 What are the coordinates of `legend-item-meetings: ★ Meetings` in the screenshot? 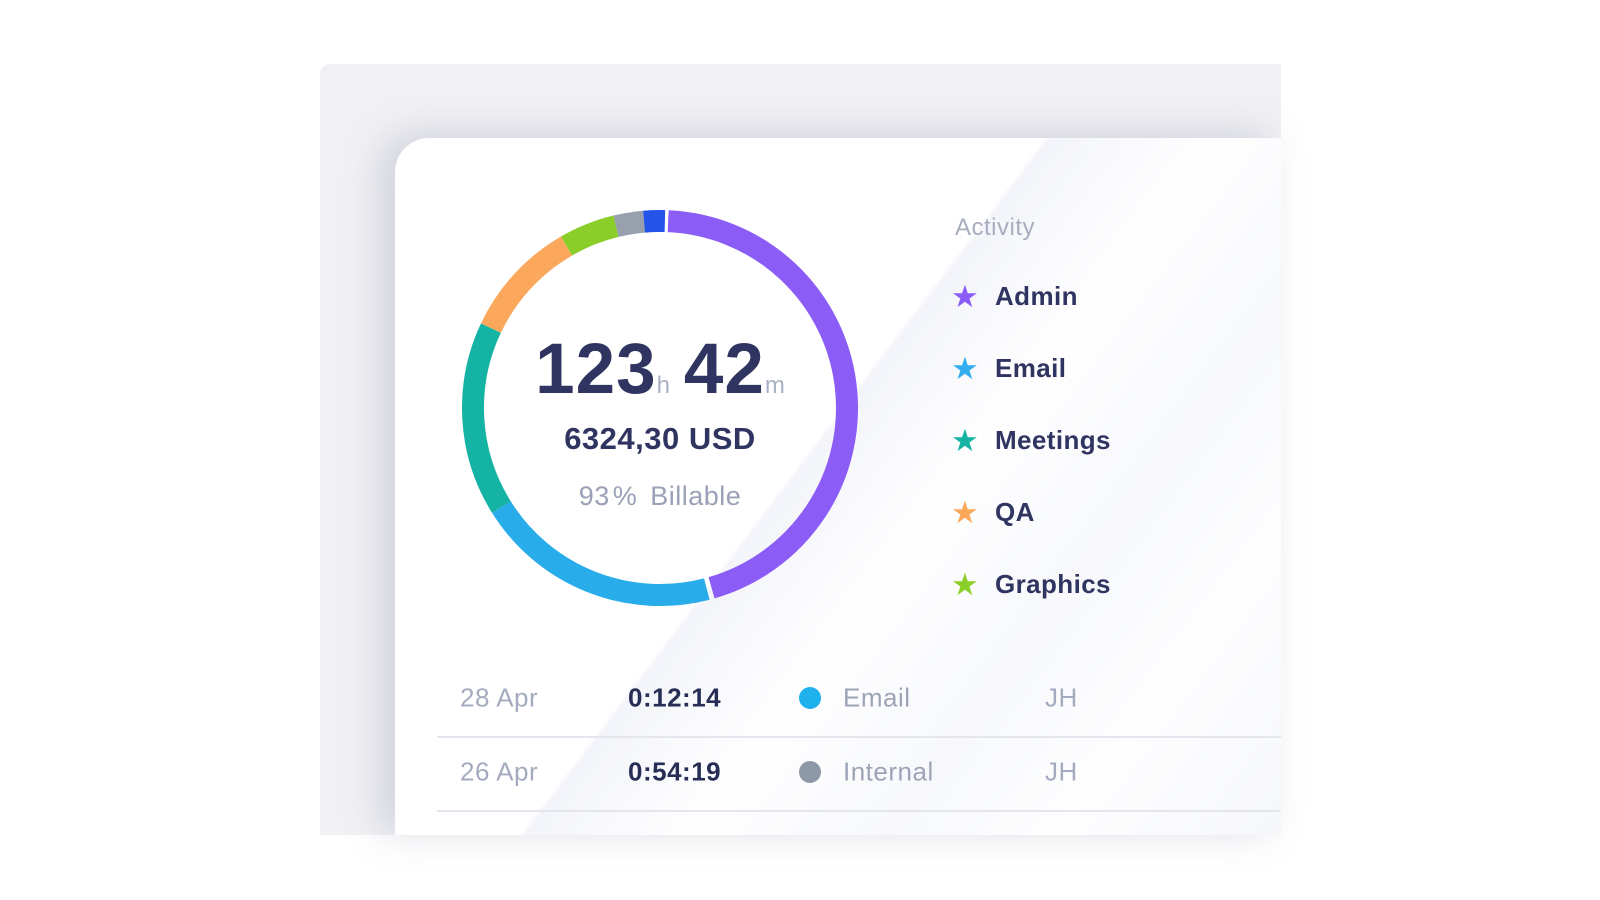 It's located at (1031, 440).